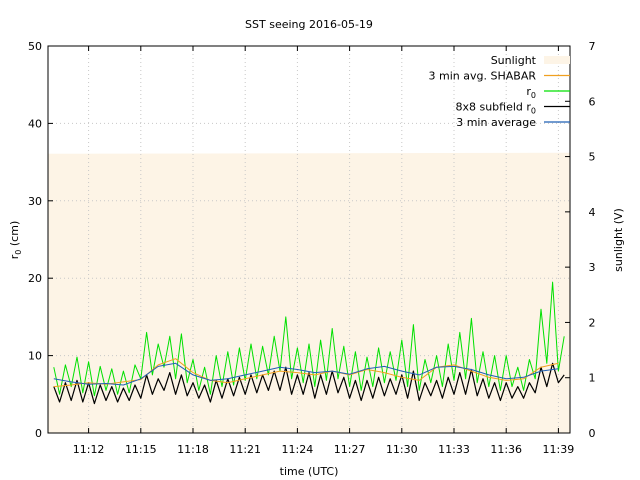  Describe the element at coordinates (35, 356) in the screenshot. I see `y-tick-label: 10` at that location.